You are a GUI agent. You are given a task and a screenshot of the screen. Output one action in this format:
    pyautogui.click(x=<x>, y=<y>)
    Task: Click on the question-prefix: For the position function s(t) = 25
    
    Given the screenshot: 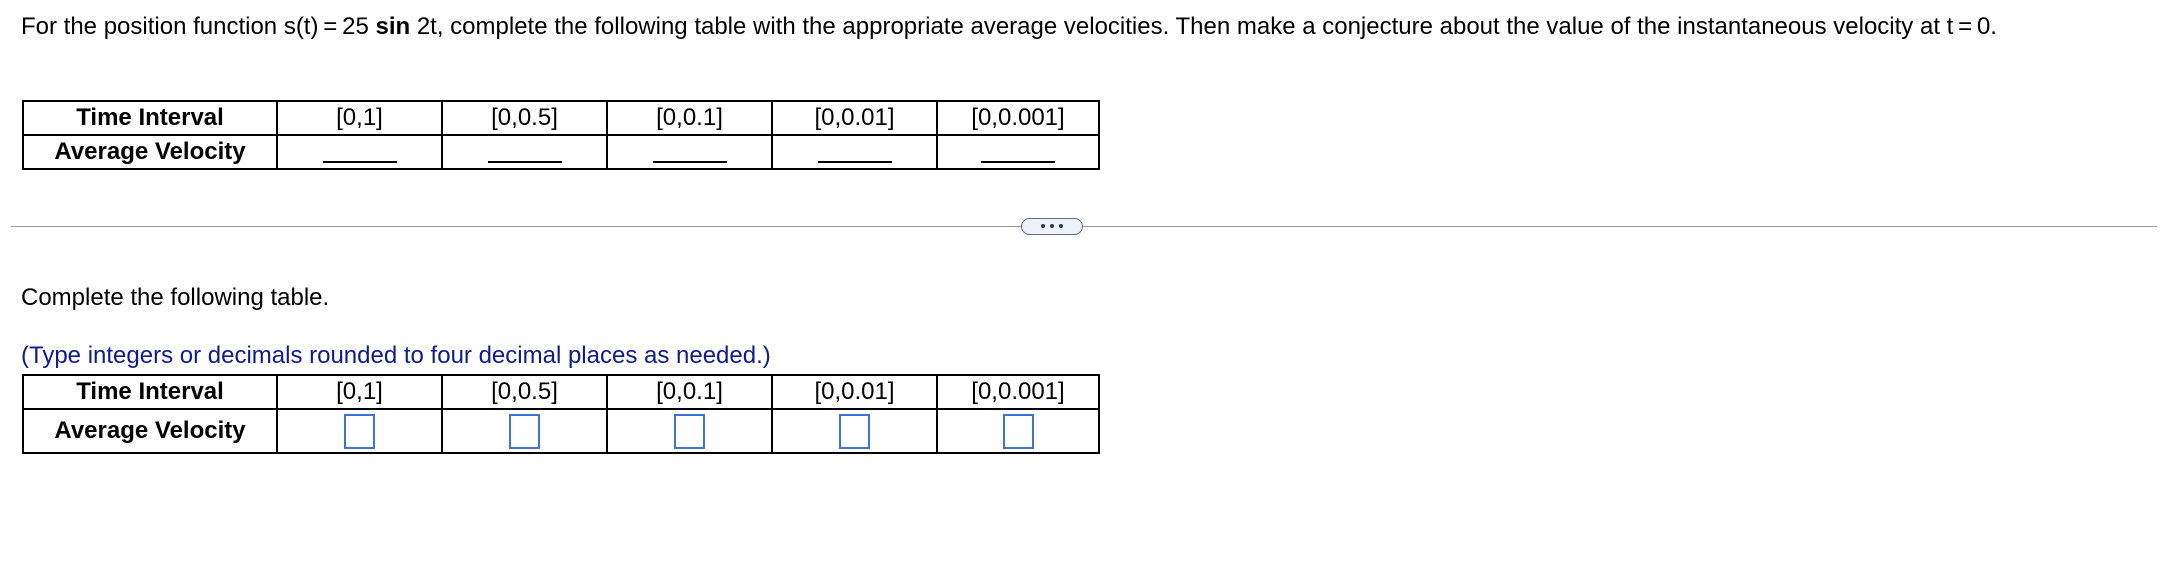 What is the action you would take?
    pyautogui.click(x=198, y=26)
    